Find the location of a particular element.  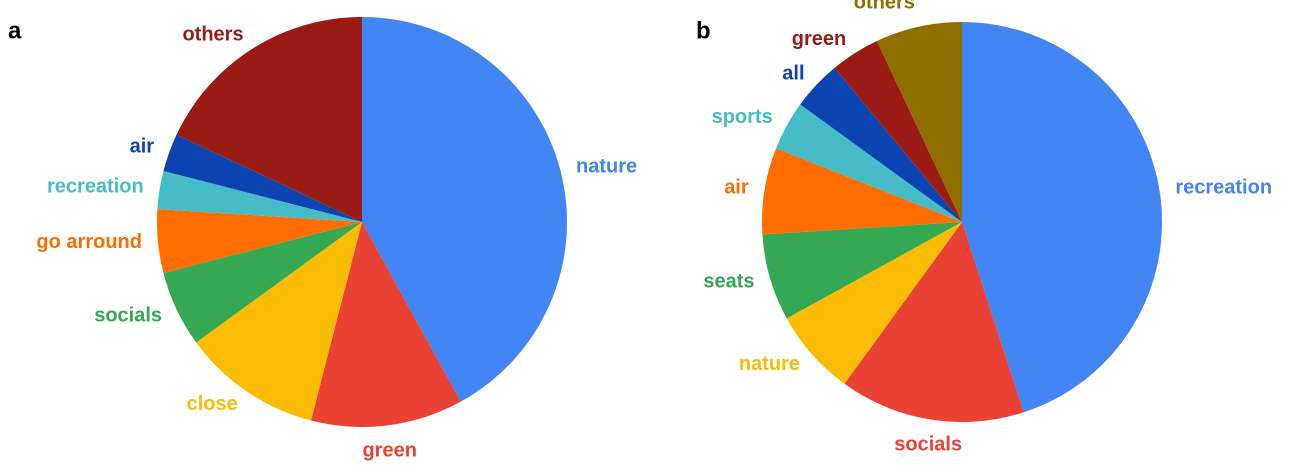

panel-label: a is located at coordinates (15, 30).